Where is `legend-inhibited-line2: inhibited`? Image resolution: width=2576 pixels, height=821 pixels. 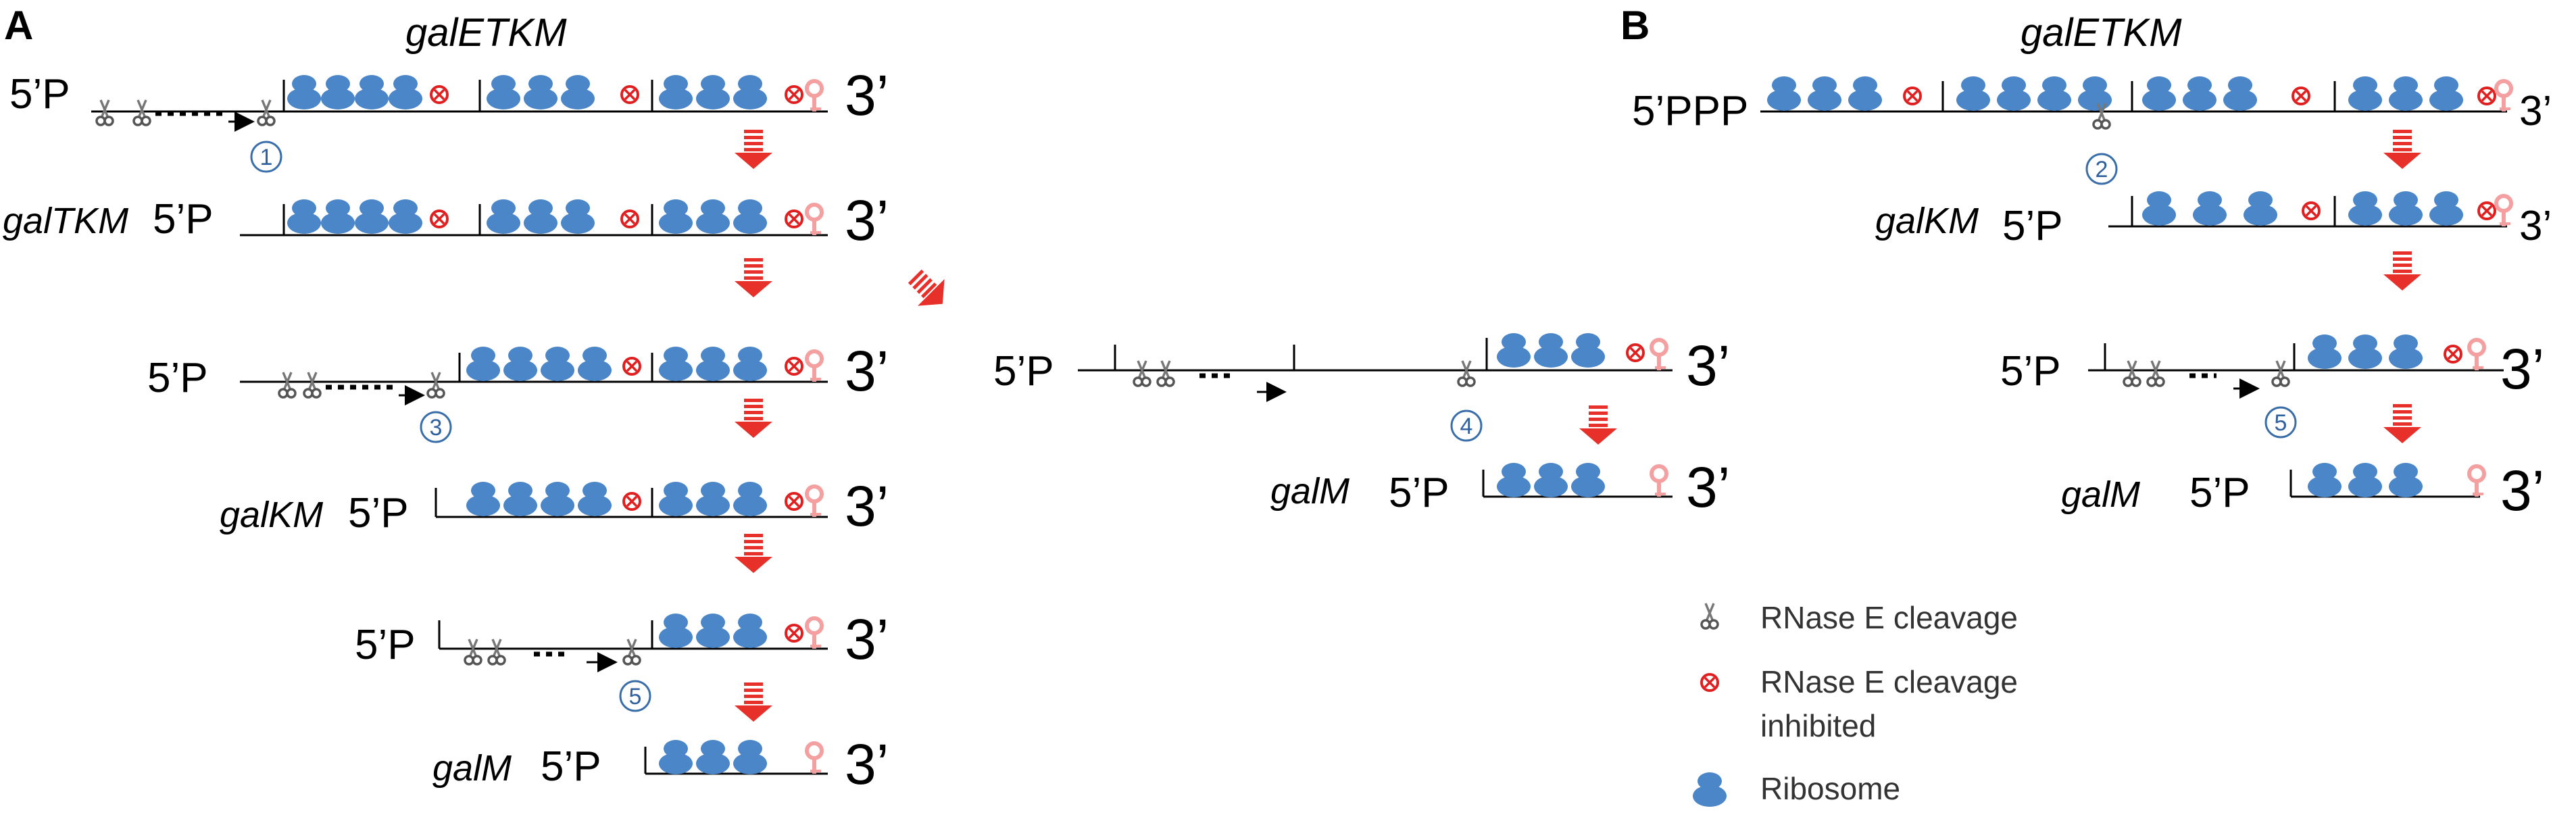 legend-inhibited-line2: inhibited is located at coordinates (1818, 725).